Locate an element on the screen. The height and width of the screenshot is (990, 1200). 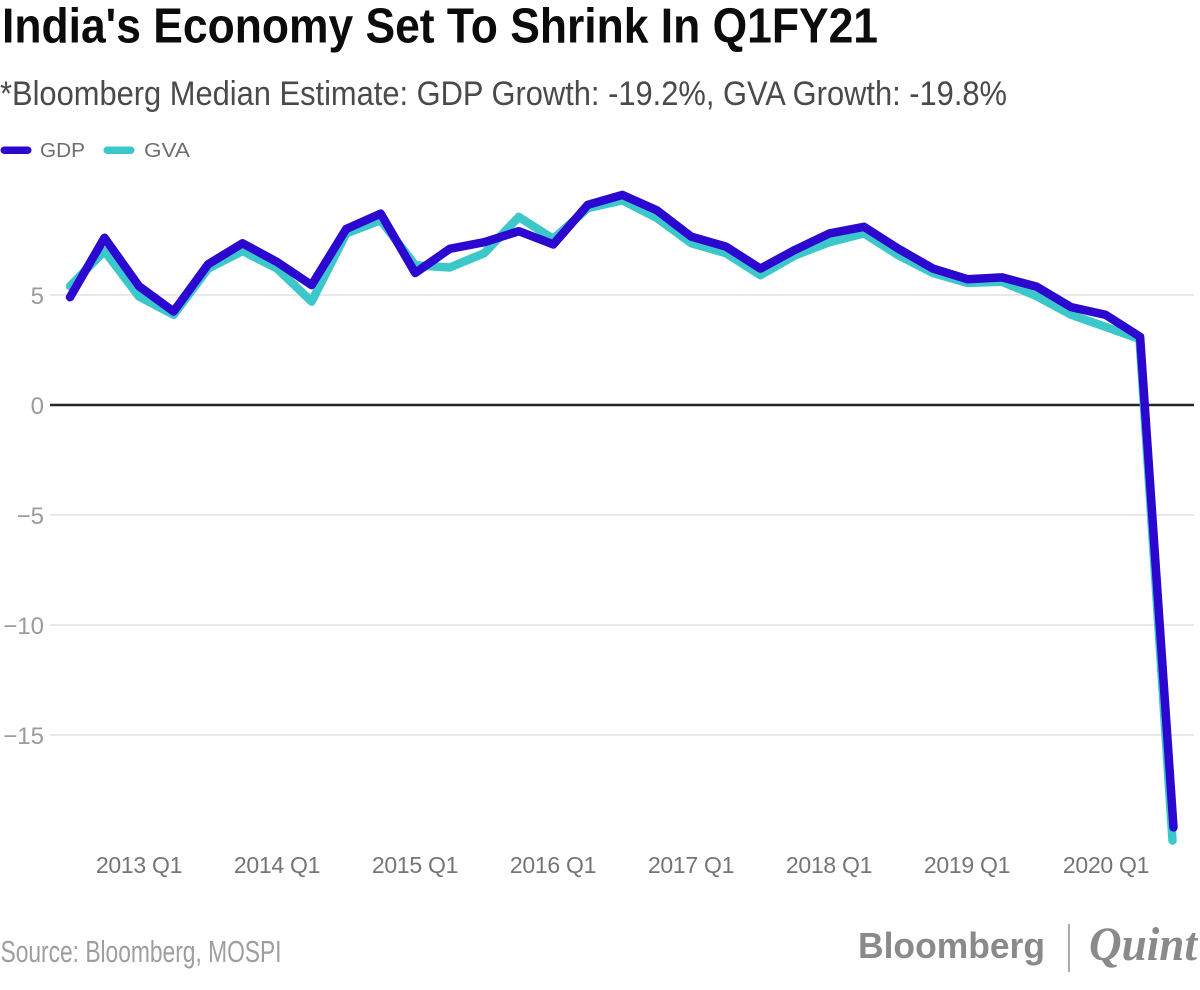
svg-text: Quint is located at coordinates (1144, 944).